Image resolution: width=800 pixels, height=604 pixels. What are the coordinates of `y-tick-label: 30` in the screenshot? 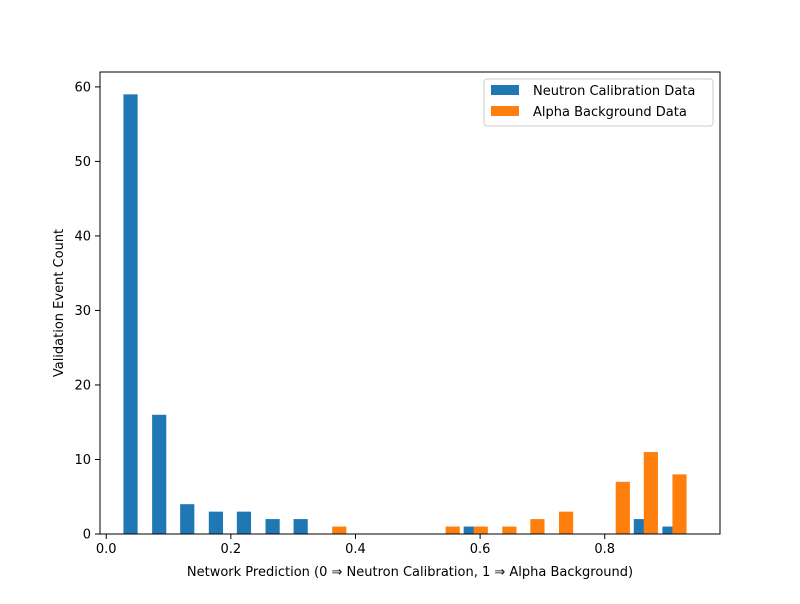 It's located at (82, 311).